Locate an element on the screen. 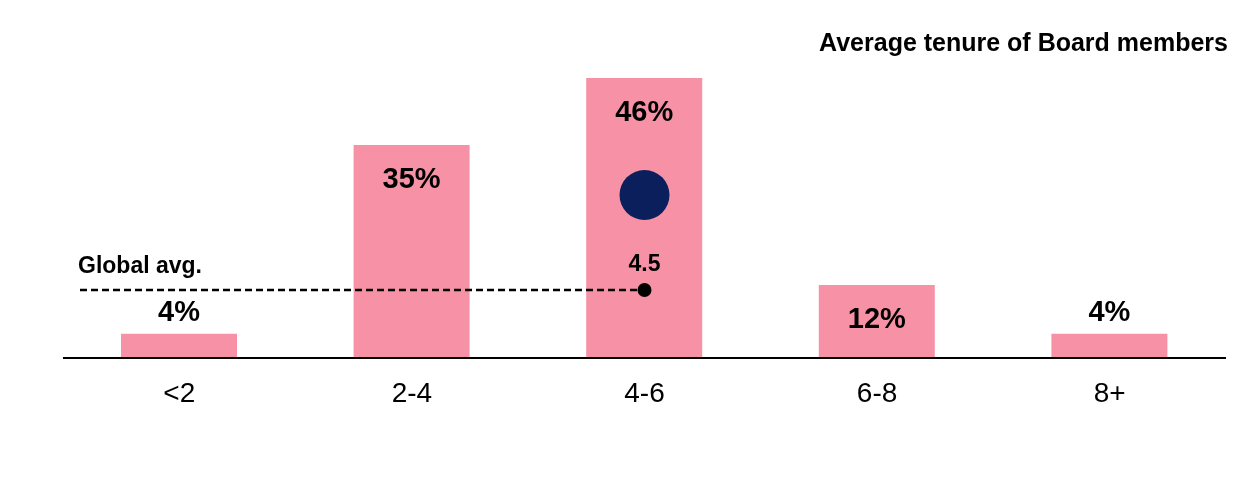 The image size is (1240, 494). data-label: 12% is located at coordinates (877, 317).